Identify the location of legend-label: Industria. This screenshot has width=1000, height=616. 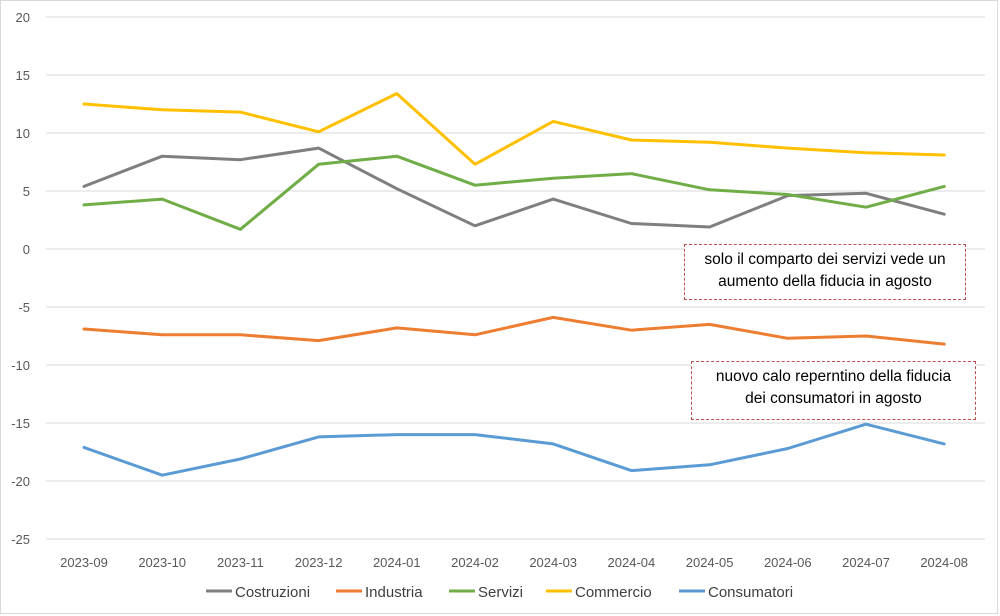
(394, 592).